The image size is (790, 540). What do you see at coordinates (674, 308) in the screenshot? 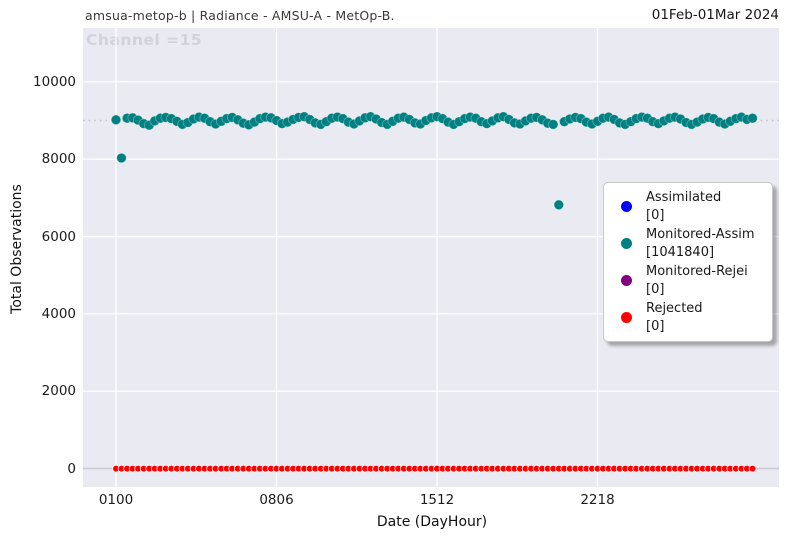
I see `legend-label: Rejected` at bounding box center [674, 308].